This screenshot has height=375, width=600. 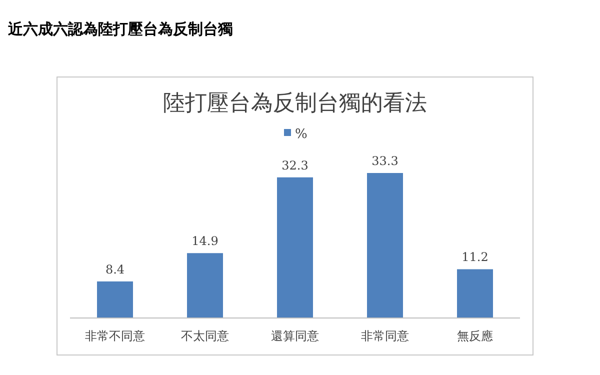 What do you see at coordinates (301, 134) in the screenshot?
I see `legend-label: %` at bounding box center [301, 134].